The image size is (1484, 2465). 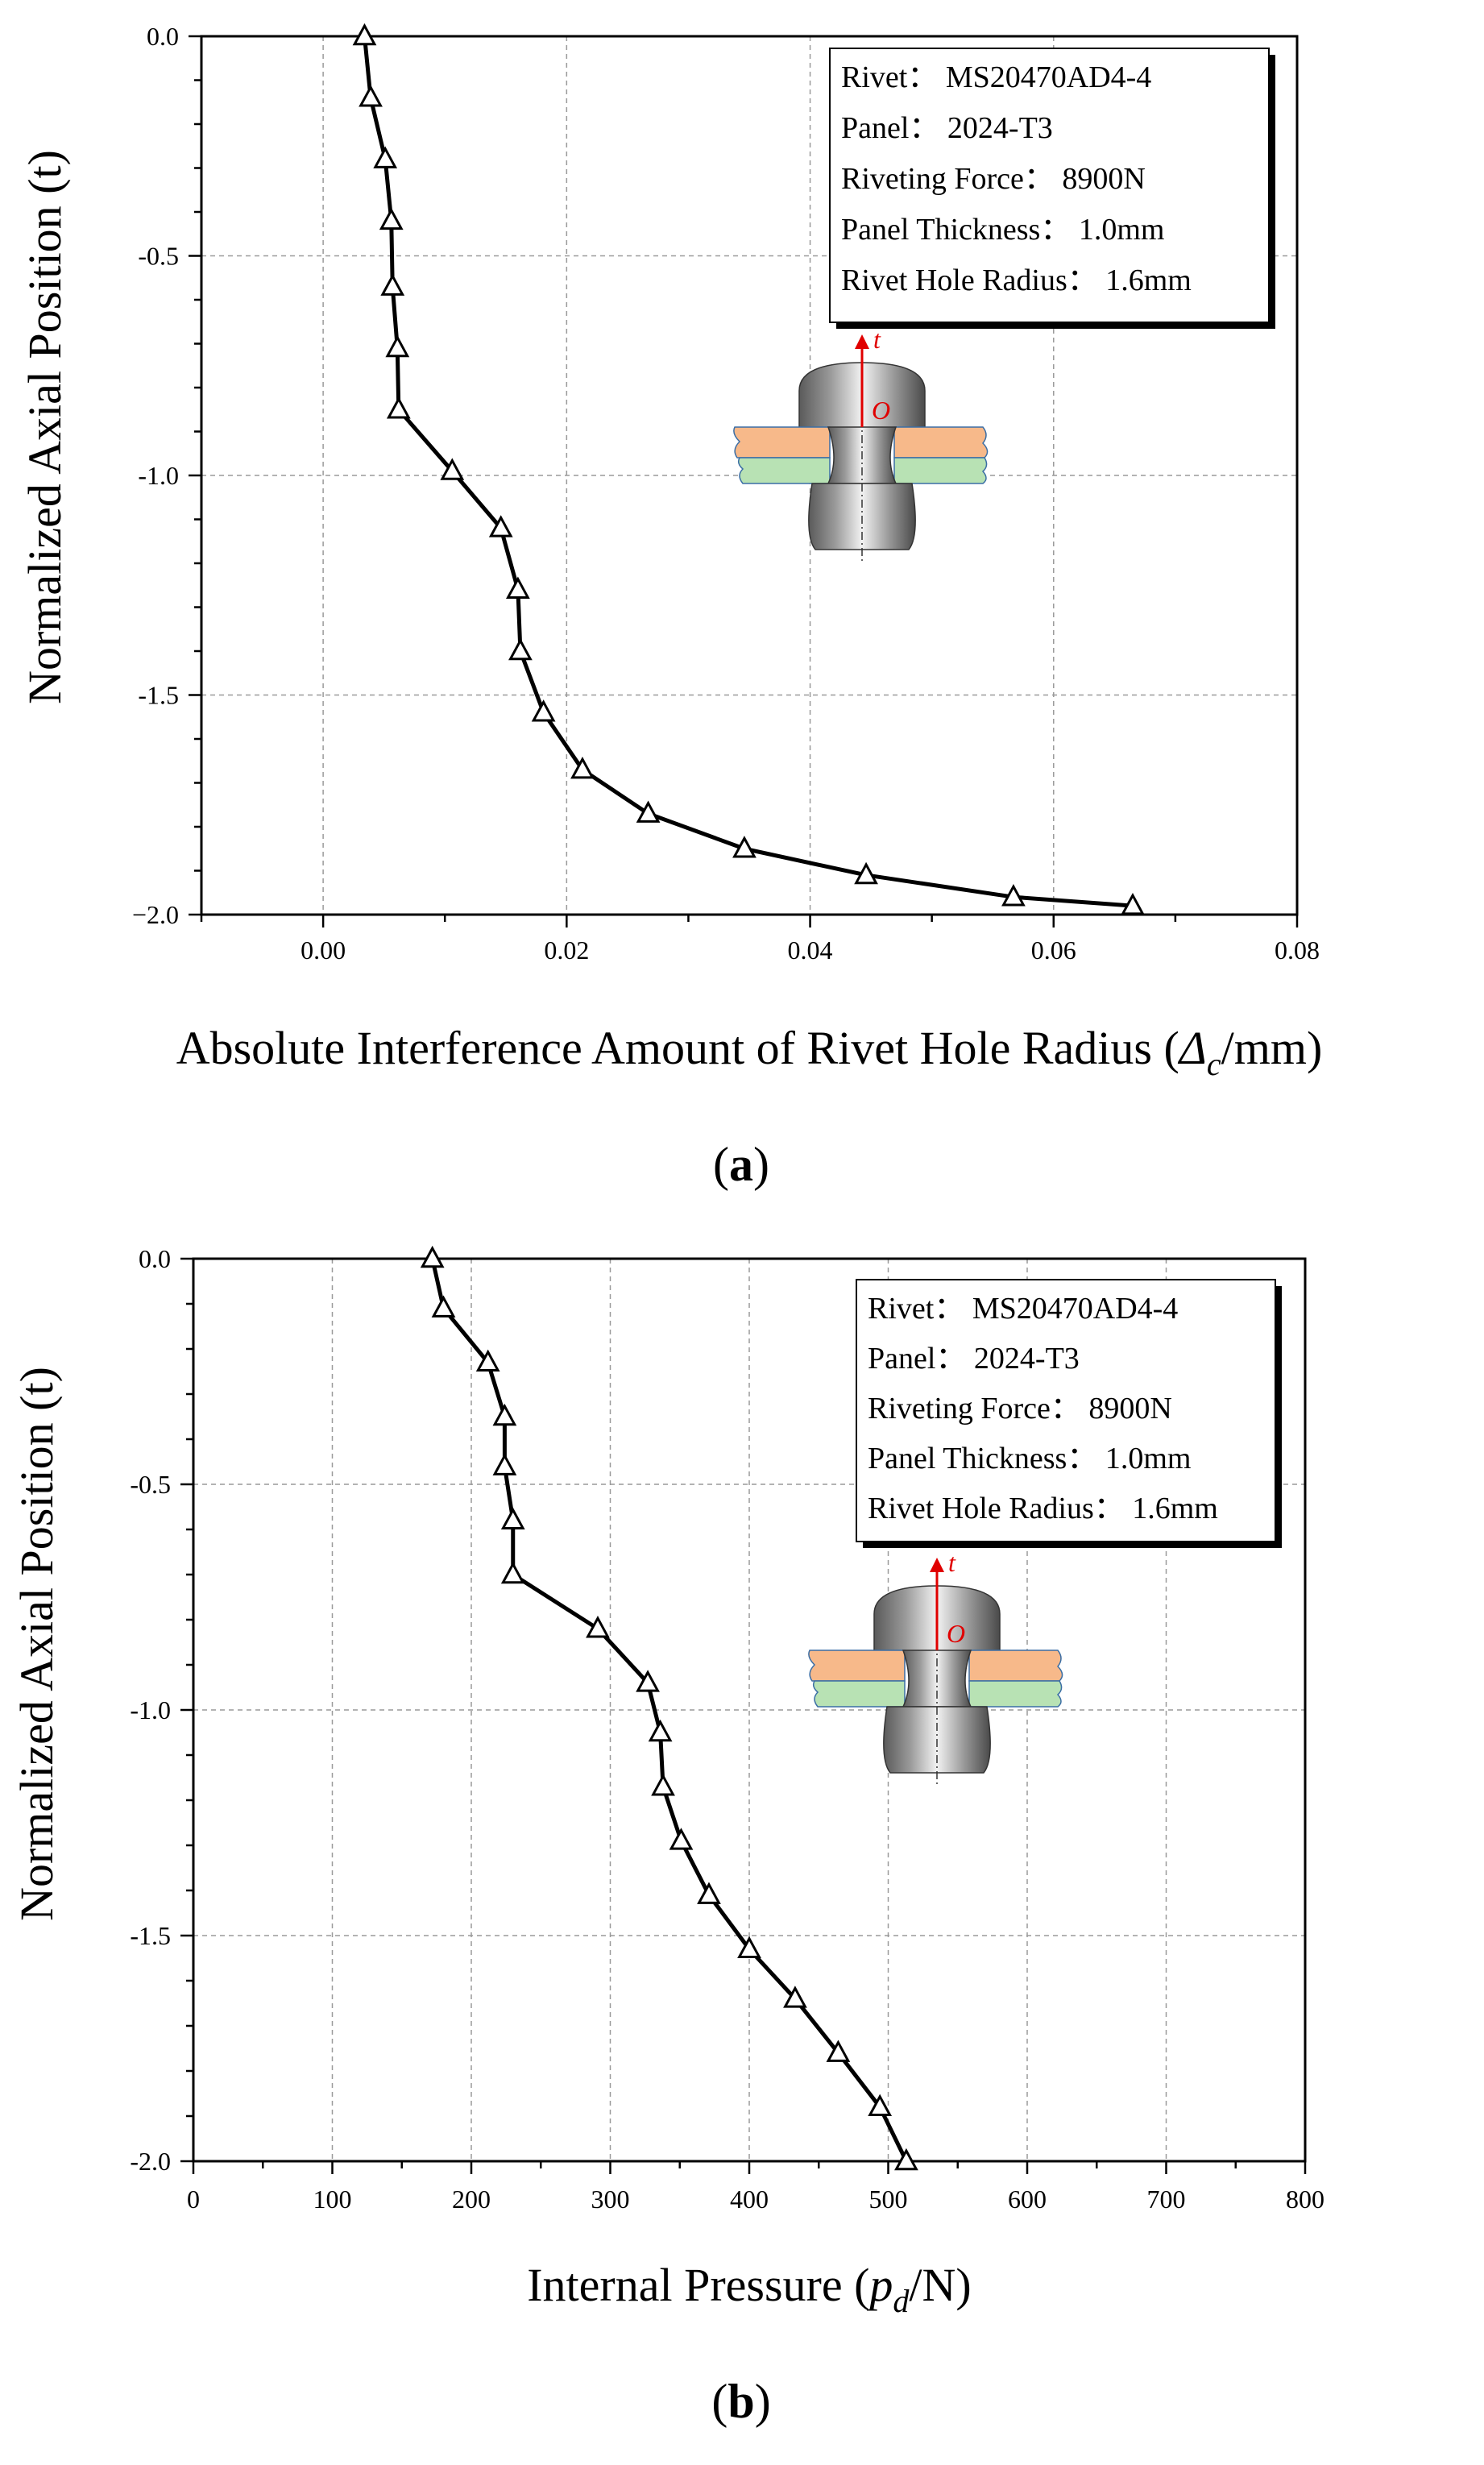 I want to click on y-tick-label: -2.0, so click(x=150, y=2161).